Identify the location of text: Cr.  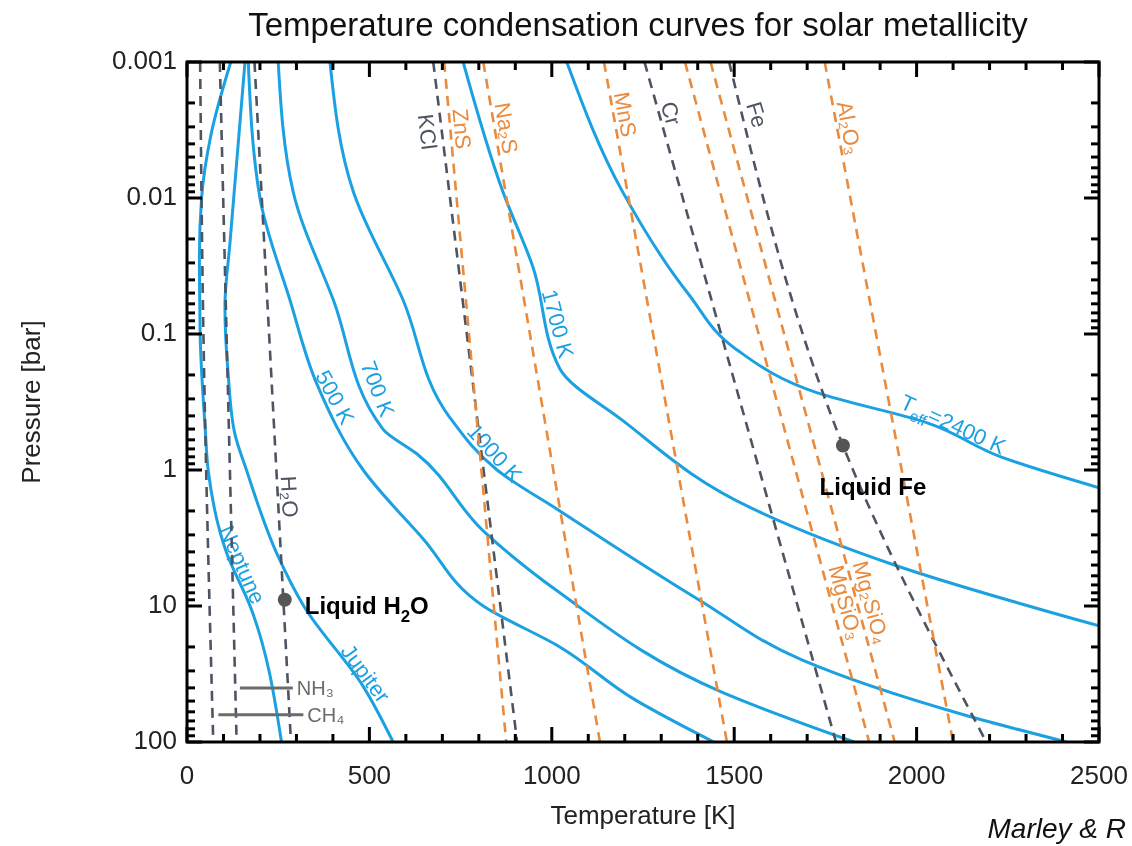
(671, 113).